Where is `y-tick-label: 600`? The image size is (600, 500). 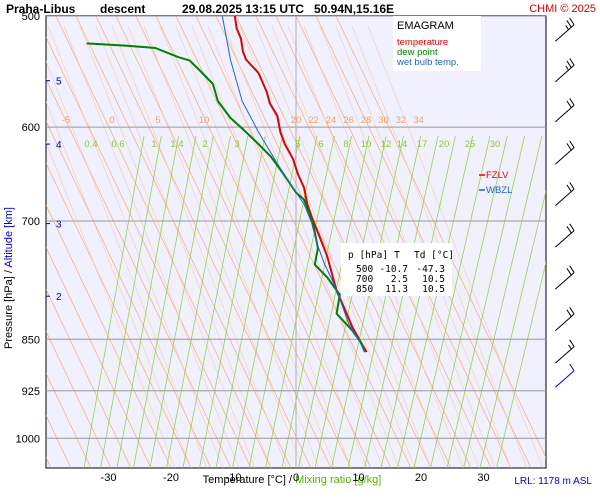
y-tick-label: 600 is located at coordinates (31, 128).